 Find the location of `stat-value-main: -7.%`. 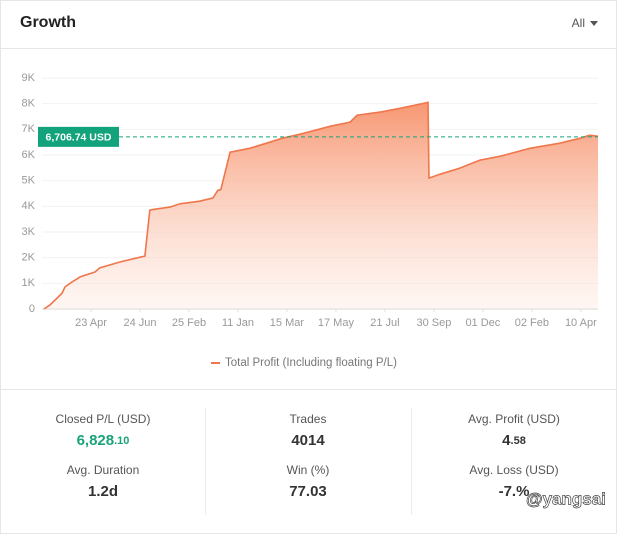

stat-value-main: -7.% is located at coordinates (514, 491).